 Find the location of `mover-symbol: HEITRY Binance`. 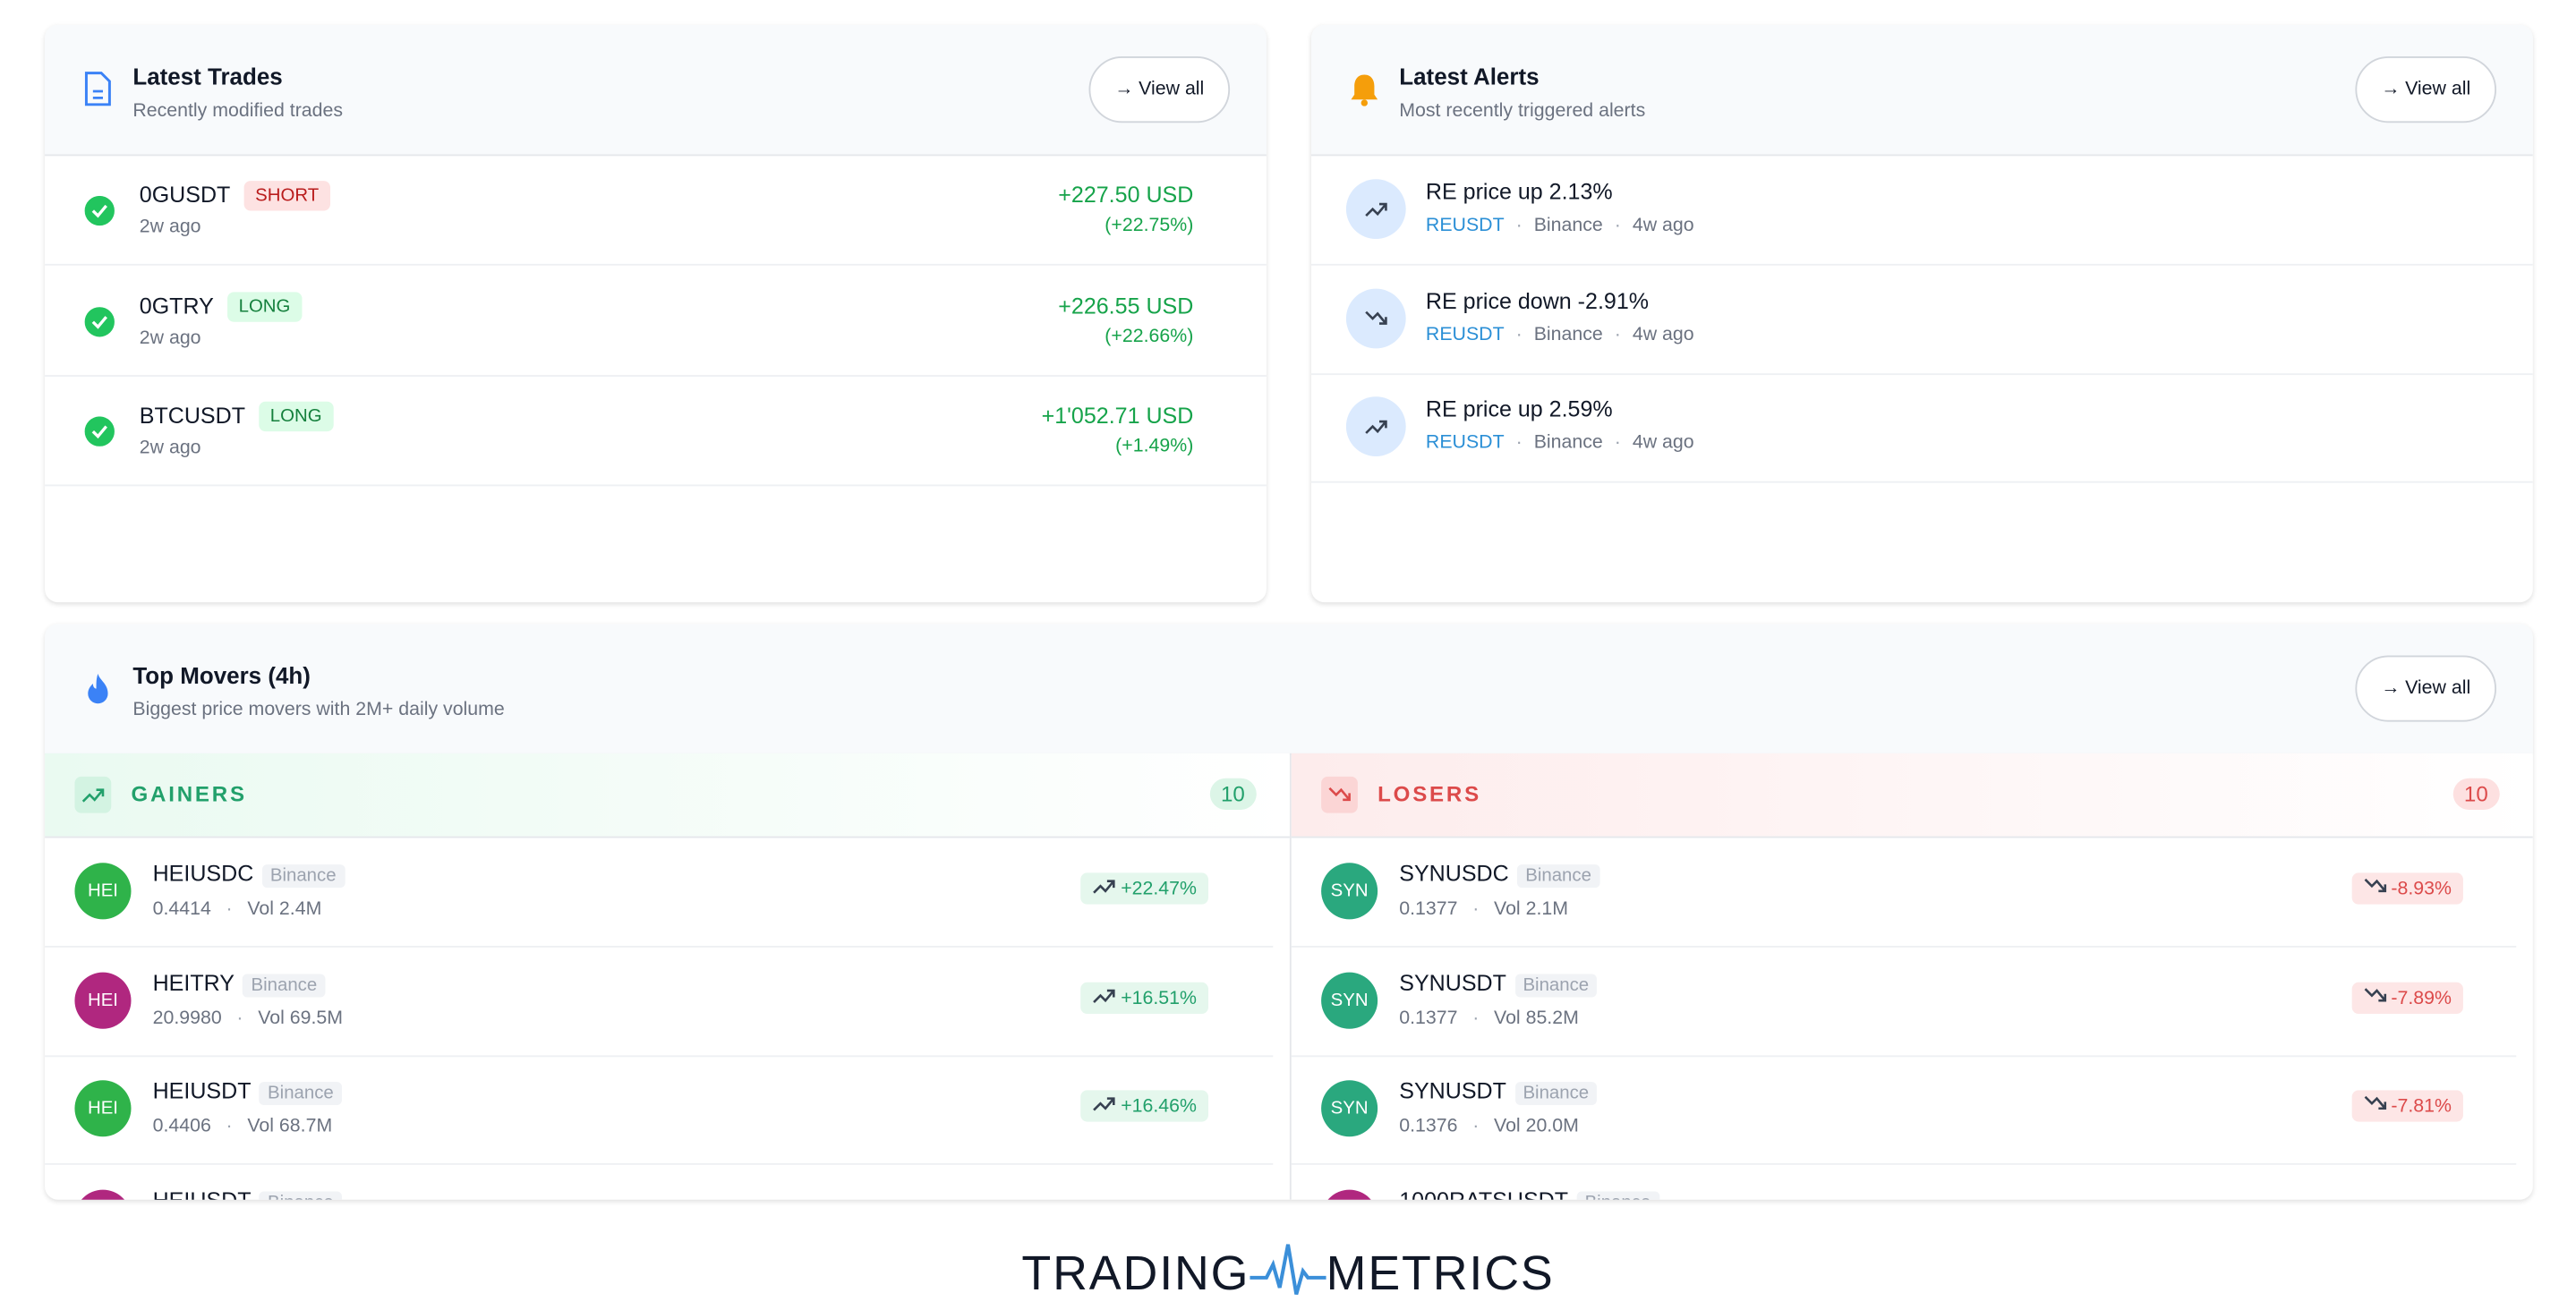

mover-symbol: HEITRY Binance is located at coordinates (239, 983).